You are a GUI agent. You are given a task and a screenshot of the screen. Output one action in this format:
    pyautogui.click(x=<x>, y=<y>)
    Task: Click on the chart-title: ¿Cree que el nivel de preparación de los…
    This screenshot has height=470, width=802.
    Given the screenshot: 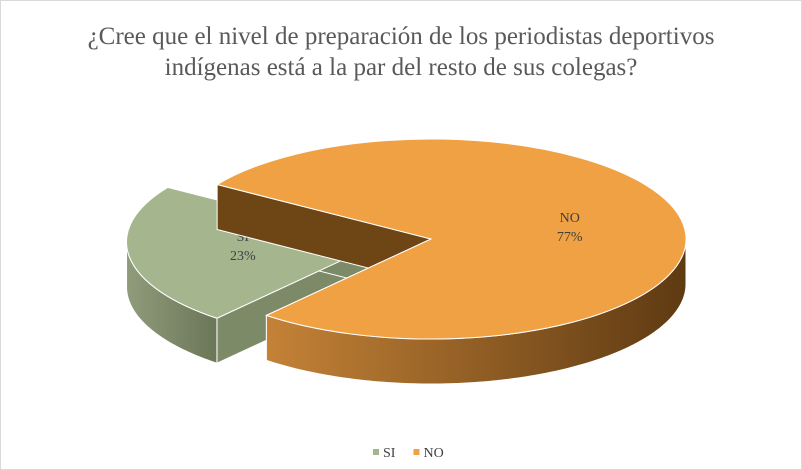 What is the action you would take?
    pyautogui.click(x=401, y=52)
    